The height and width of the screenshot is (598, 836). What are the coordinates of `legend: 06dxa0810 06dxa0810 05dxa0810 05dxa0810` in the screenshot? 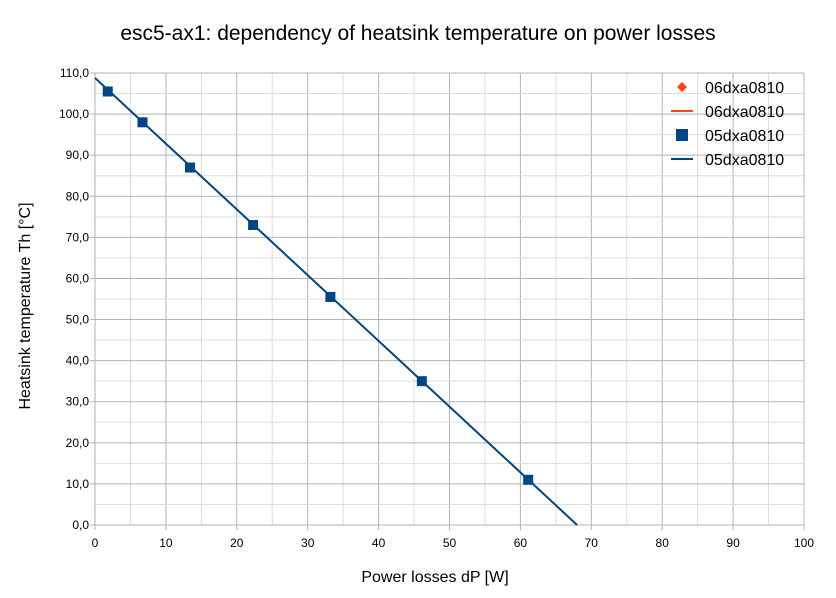 It's located at (727, 124).